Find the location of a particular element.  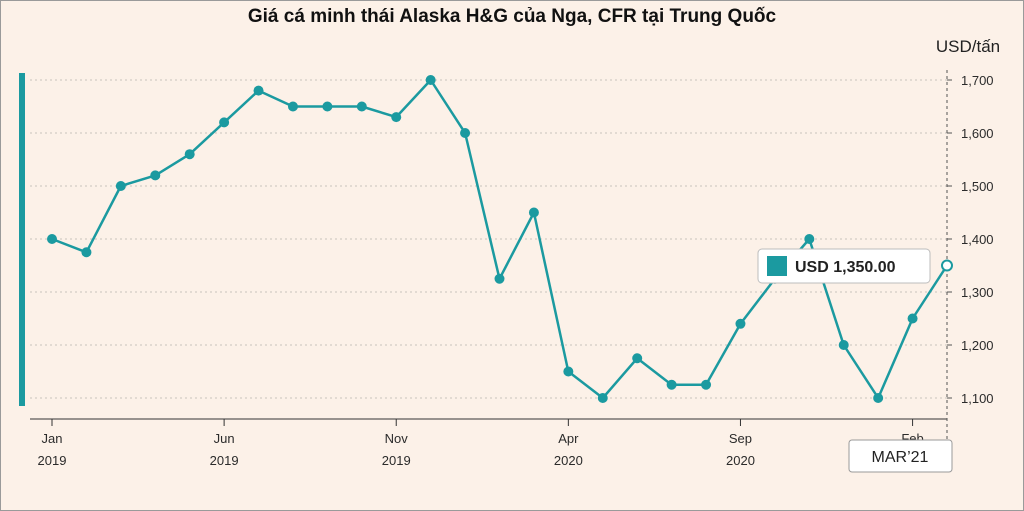

x-tick-month: Jun is located at coordinates (224, 438).